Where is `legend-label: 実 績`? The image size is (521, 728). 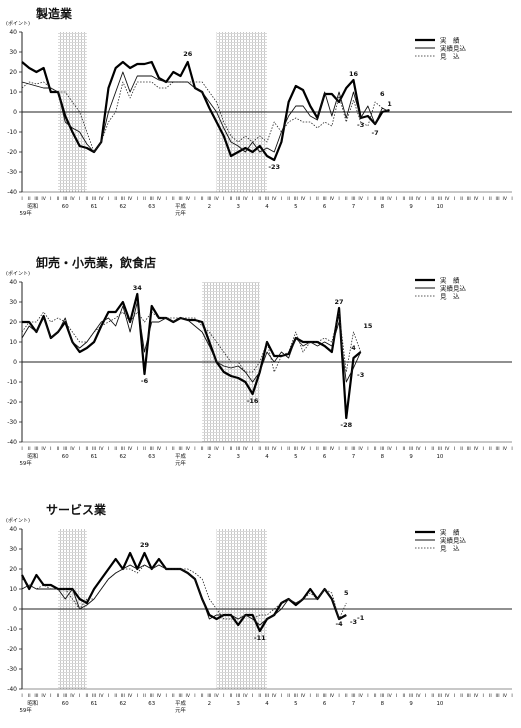 legend-label: 実 績 is located at coordinates (450, 40).